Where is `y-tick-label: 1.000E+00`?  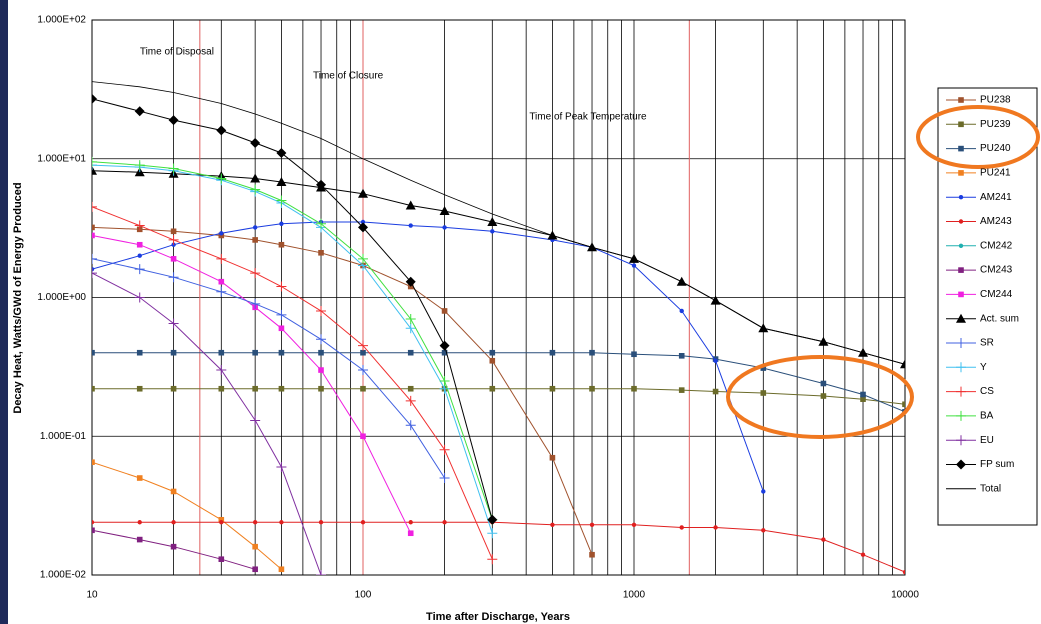
y-tick-label: 1.000E+00 is located at coordinates (61, 297).